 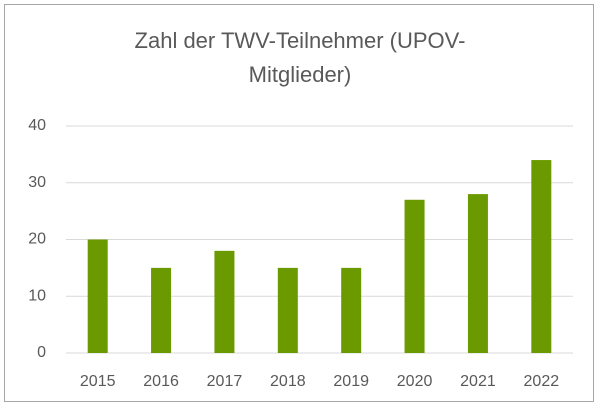 I want to click on x-tick-label: 2021, so click(x=478, y=381).